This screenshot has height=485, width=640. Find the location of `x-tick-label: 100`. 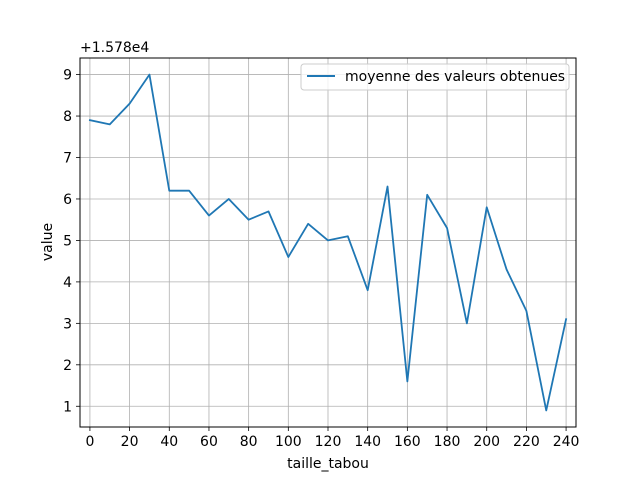

x-tick-label: 100 is located at coordinates (288, 442).